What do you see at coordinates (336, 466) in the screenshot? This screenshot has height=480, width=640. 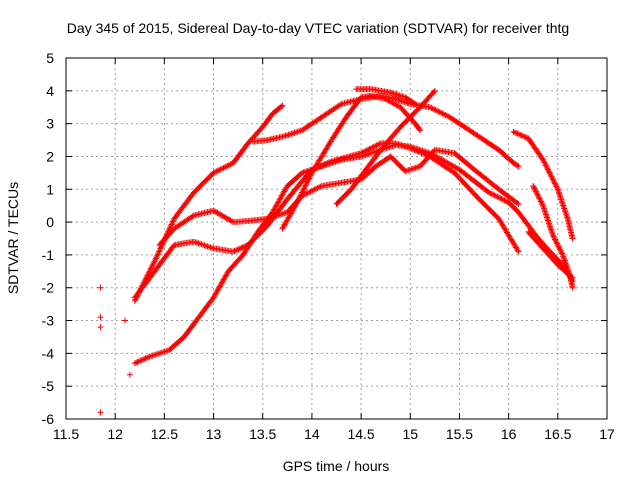 I see `x-axis-label: GPS time / hours` at bounding box center [336, 466].